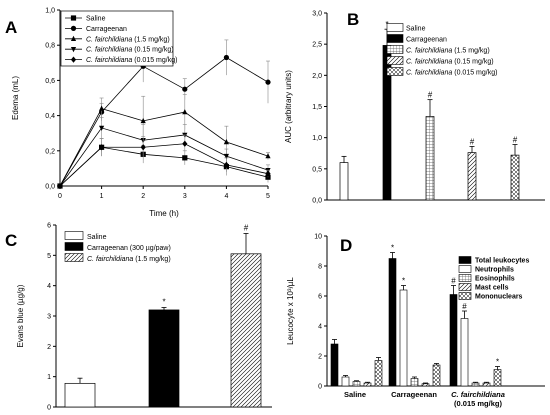  What do you see at coordinates (320, 357) in the screenshot?
I see `y-tick-label: 2` at bounding box center [320, 357].